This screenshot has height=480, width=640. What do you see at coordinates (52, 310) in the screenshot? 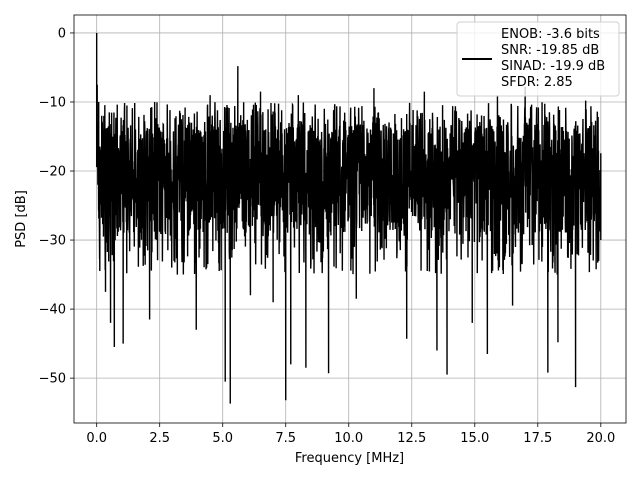
I see `y-tick-label: −40` at bounding box center [52, 310].